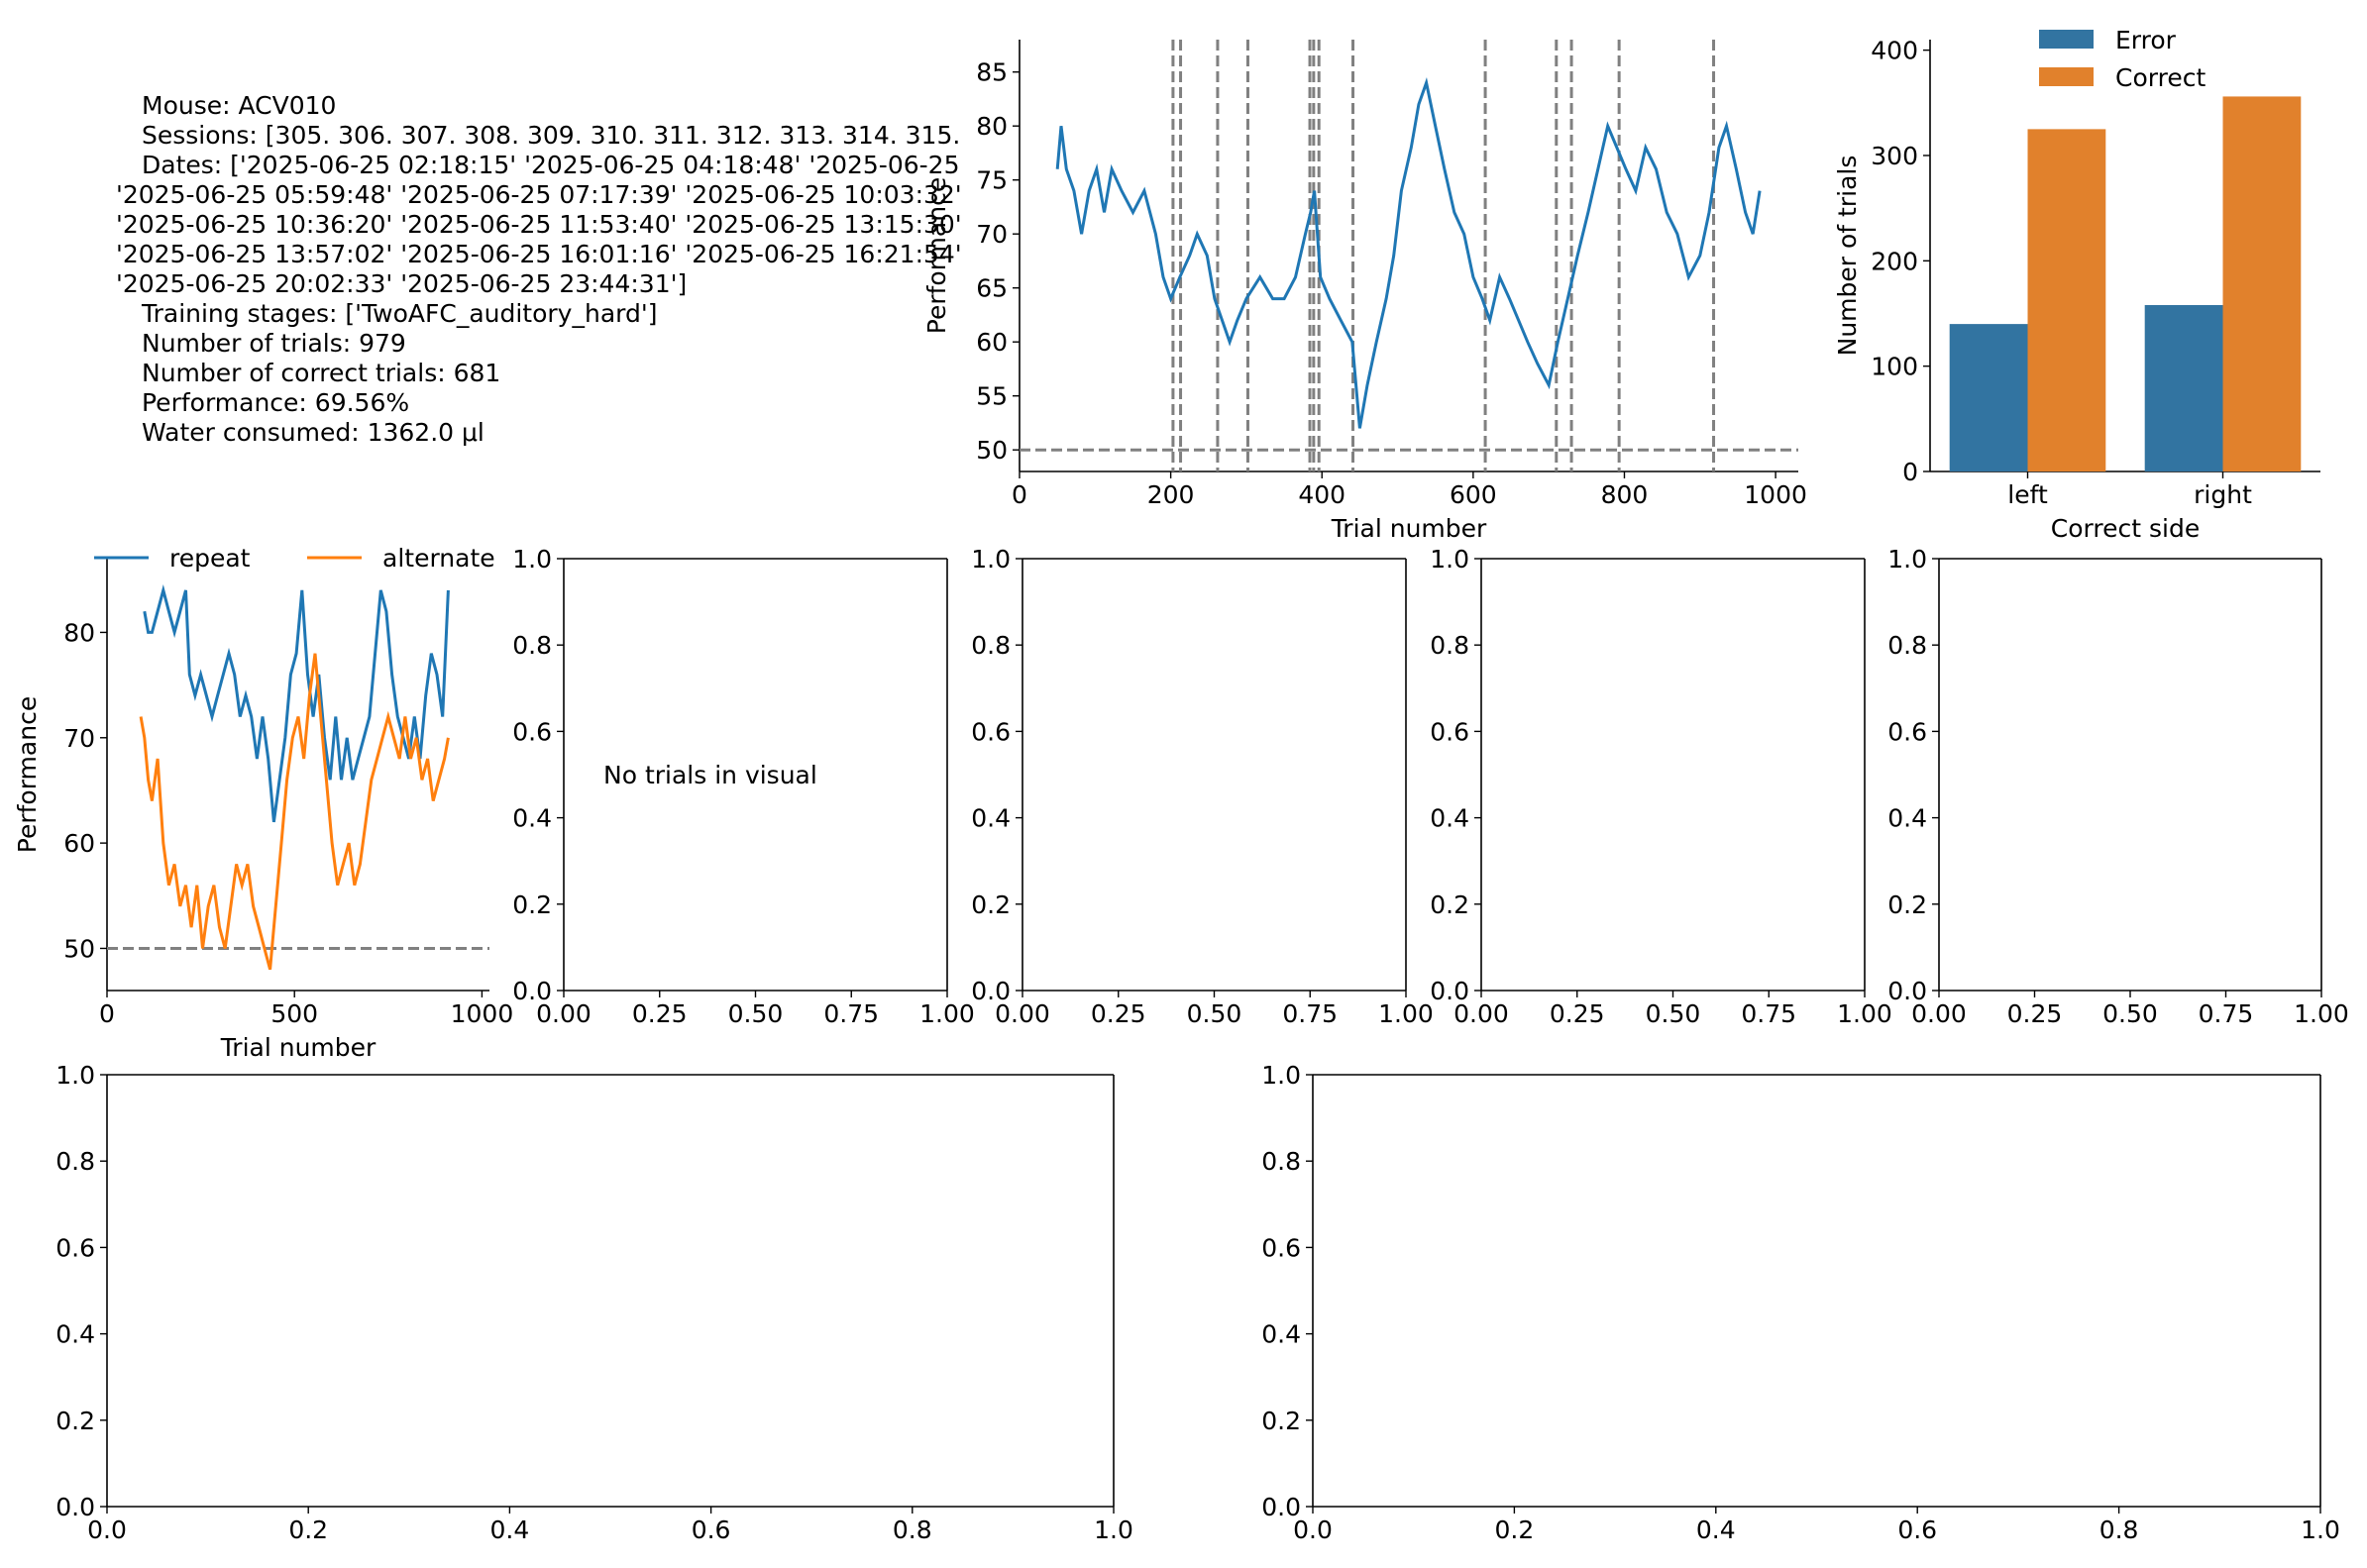 Image resolution: width=2367 pixels, height=1568 pixels. I want to click on bar-correct-left, so click(2066, 300).